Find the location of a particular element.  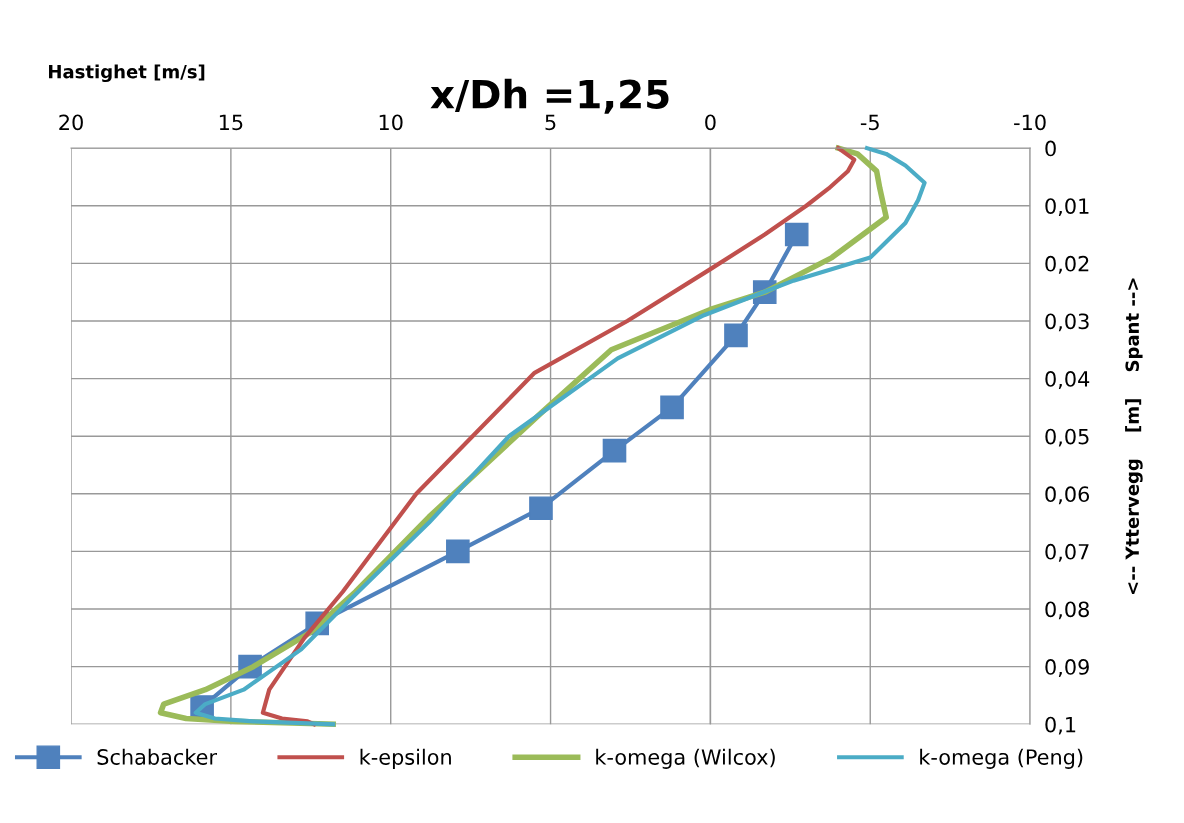

y-tick-label: 0,1 is located at coordinates (1060, 725).